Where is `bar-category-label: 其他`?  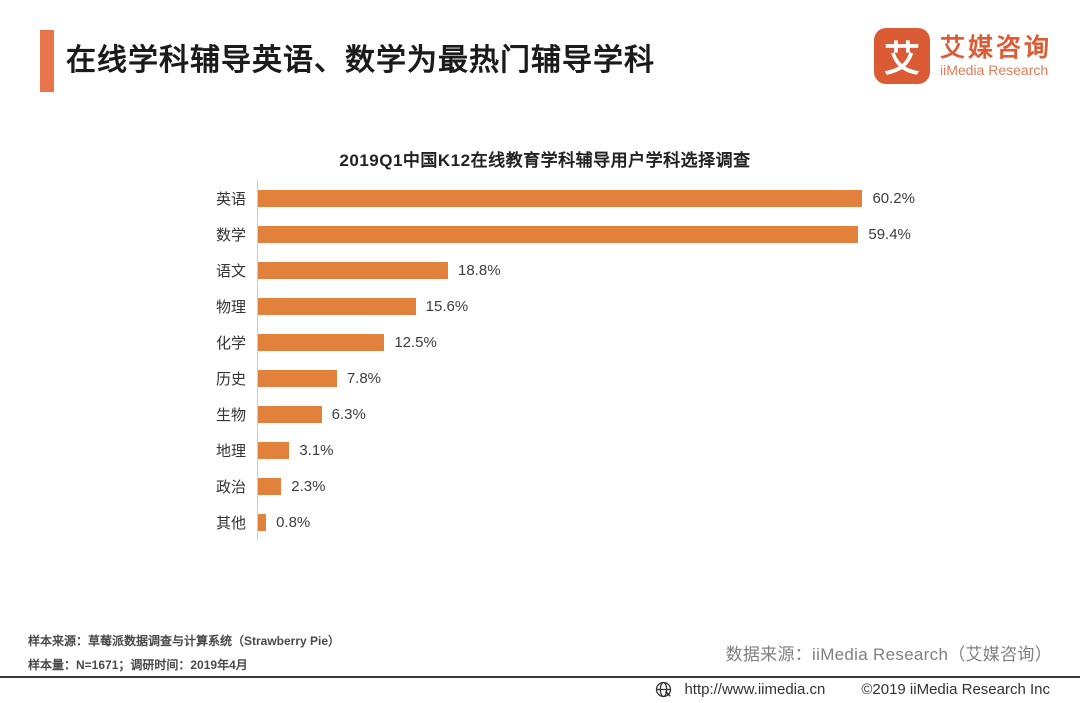
bar-category-label: 其他 is located at coordinates (230, 523).